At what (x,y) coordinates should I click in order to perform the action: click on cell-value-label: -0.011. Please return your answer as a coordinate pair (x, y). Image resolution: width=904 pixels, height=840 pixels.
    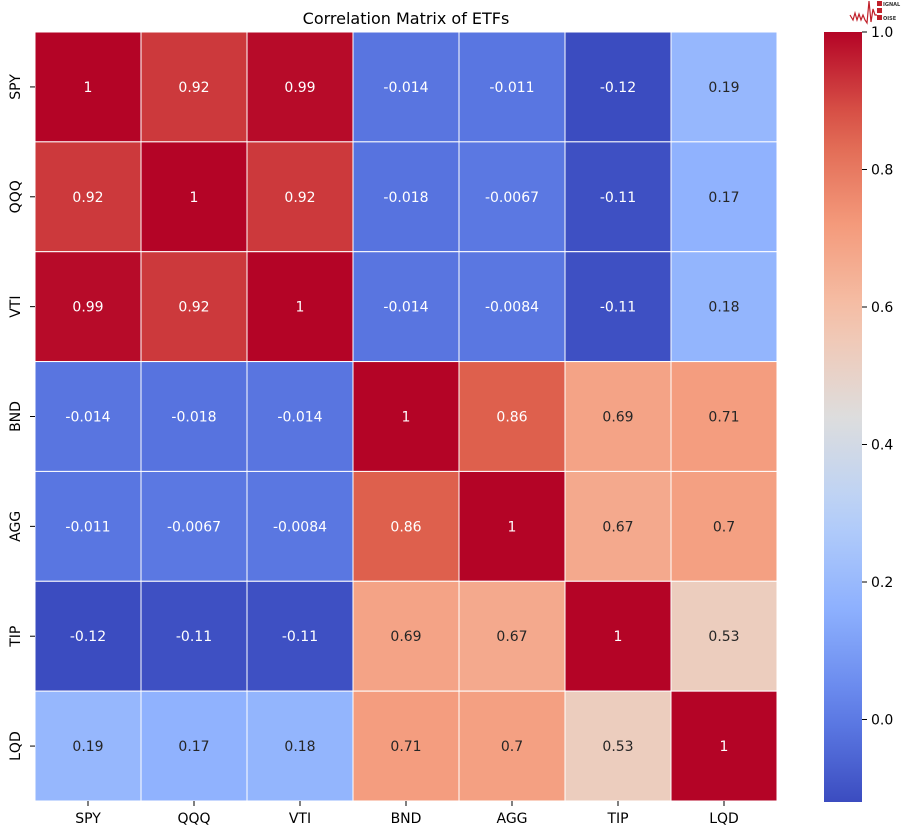
    Looking at the image, I should click on (87, 527).